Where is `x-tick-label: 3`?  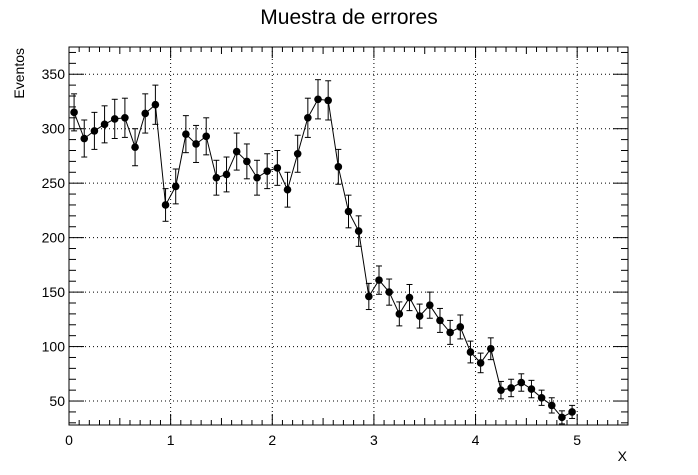 x-tick-label: 3 is located at coordinates (374, 440).